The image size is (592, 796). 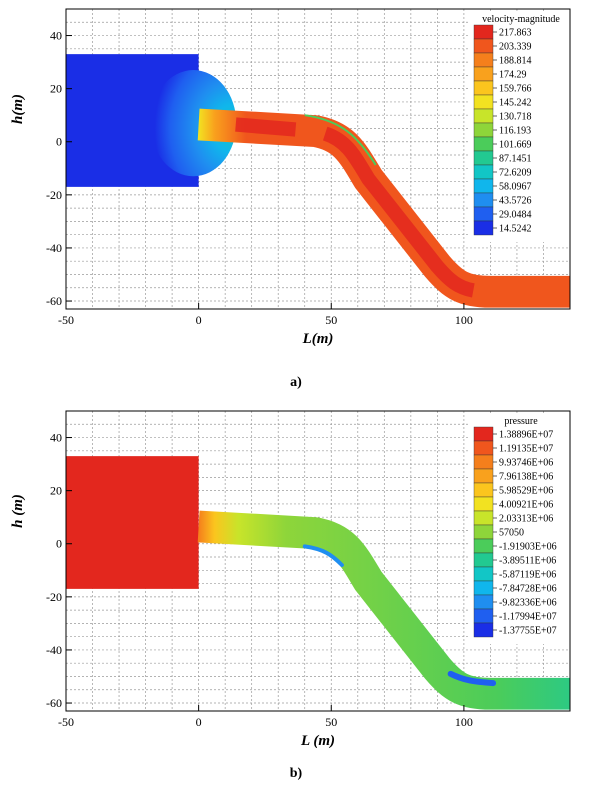 I want to click on pressure-low-zone-upper, so click(x=323, y=555).